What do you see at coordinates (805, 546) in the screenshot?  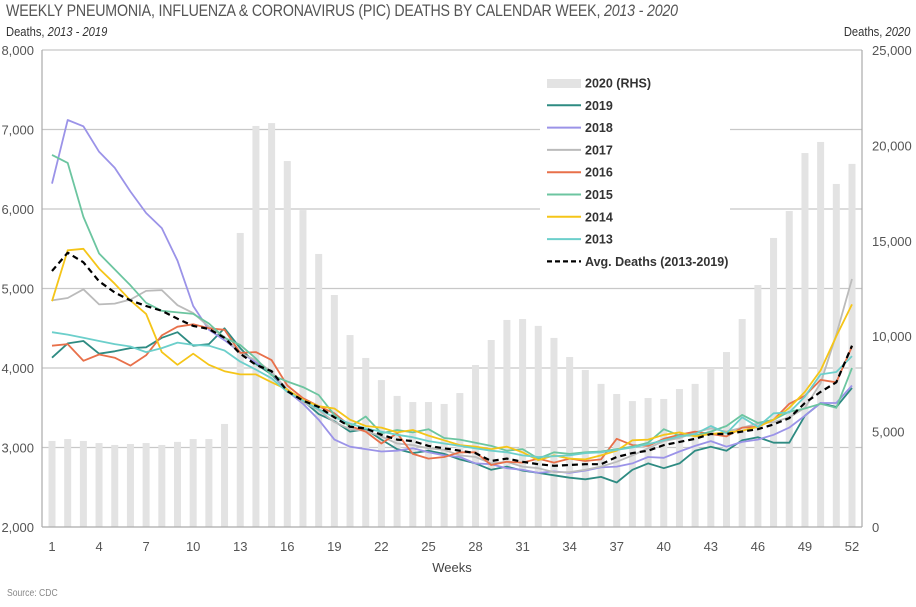 I see `x-tick-label: 49` at bounding box center [805, 546].